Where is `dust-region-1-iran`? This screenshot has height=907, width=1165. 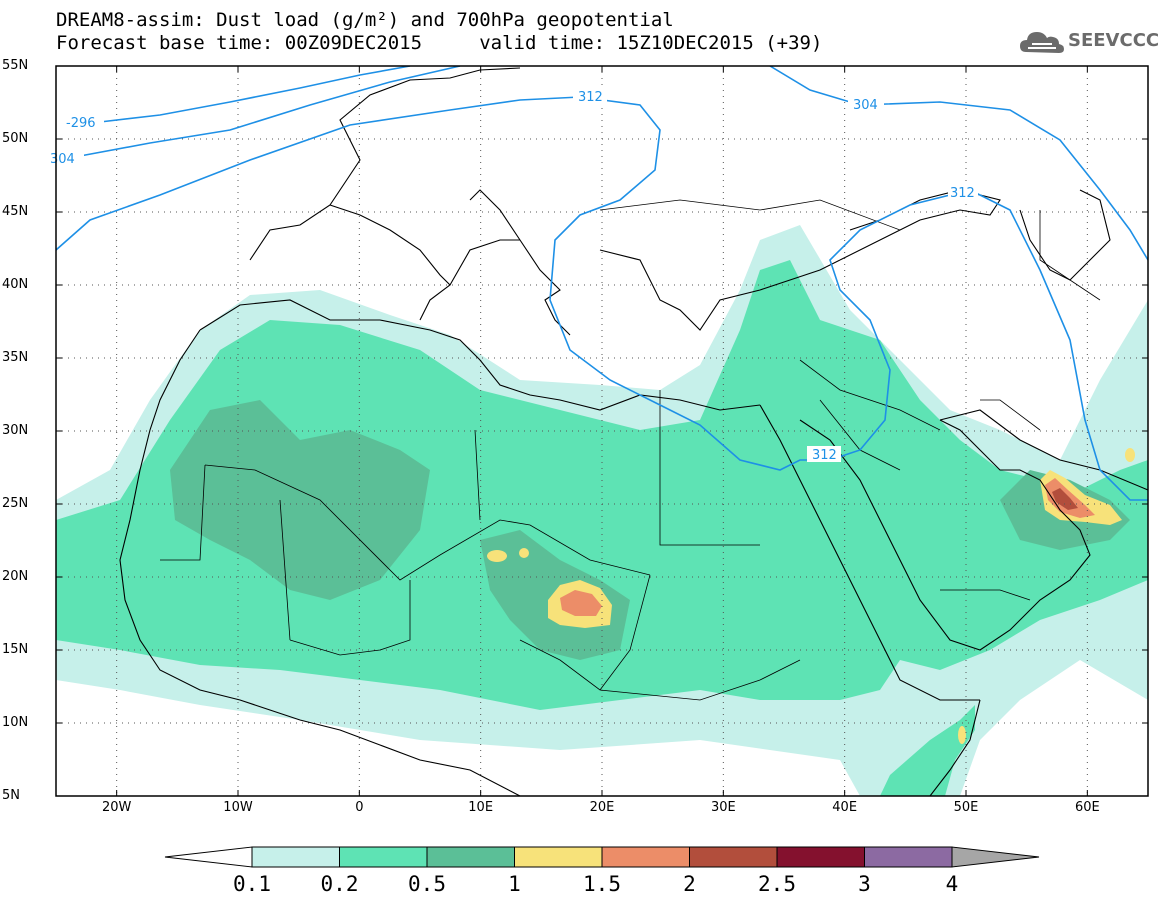 dust-region-1-iran is located at coordinates (1130, 455).